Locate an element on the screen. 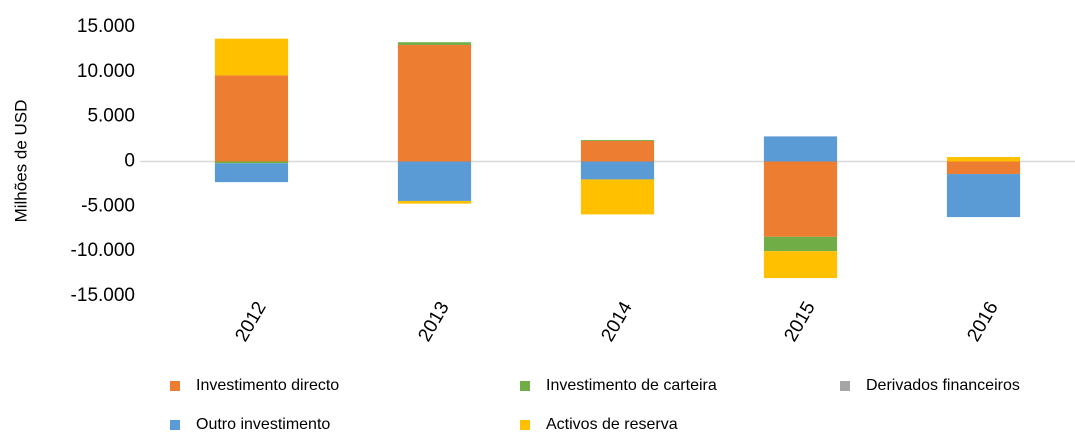 The height and width of the screenshot is (432, 1075). legend-label: Activos de reserva is located at coordinates (612, 424).